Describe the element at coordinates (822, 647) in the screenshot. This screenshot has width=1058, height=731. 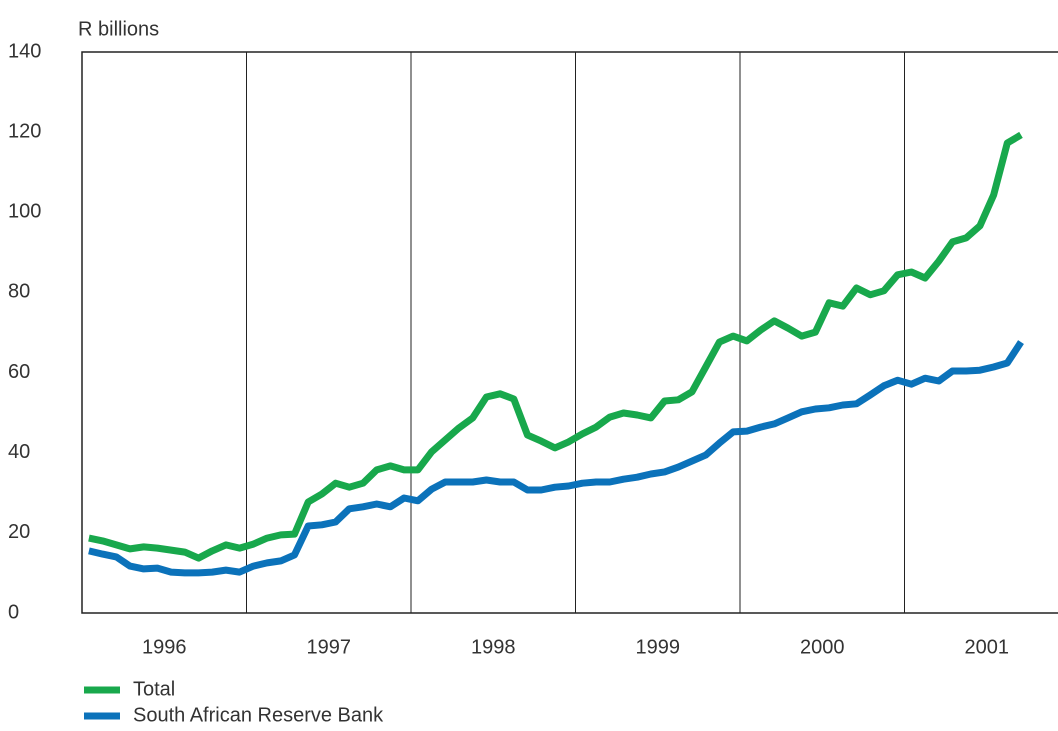
I see `x-tick-label: 2000` at that location.